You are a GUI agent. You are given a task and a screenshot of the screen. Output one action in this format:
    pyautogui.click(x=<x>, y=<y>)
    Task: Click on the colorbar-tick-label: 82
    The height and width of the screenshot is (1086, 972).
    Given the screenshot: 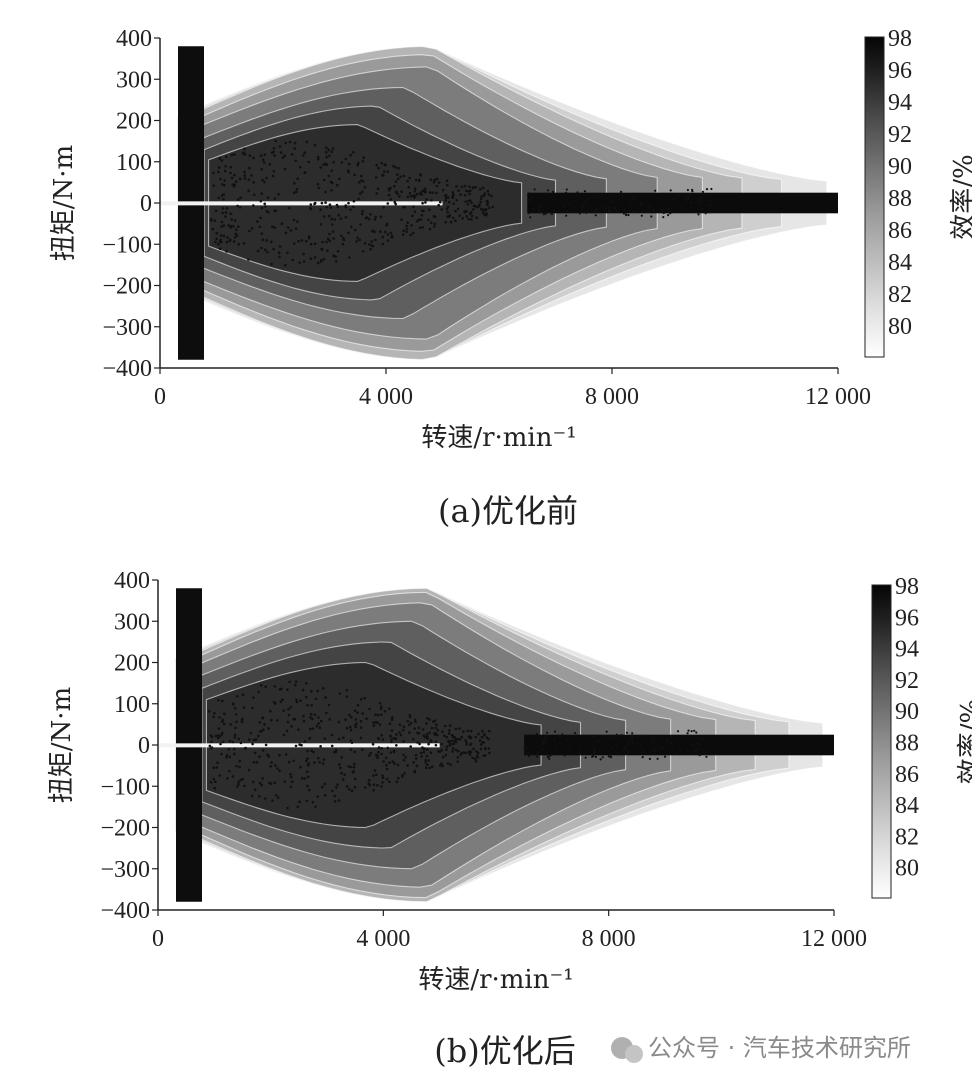 What is the action you would take?
    pyautogui.click(x=907, y=837)
    